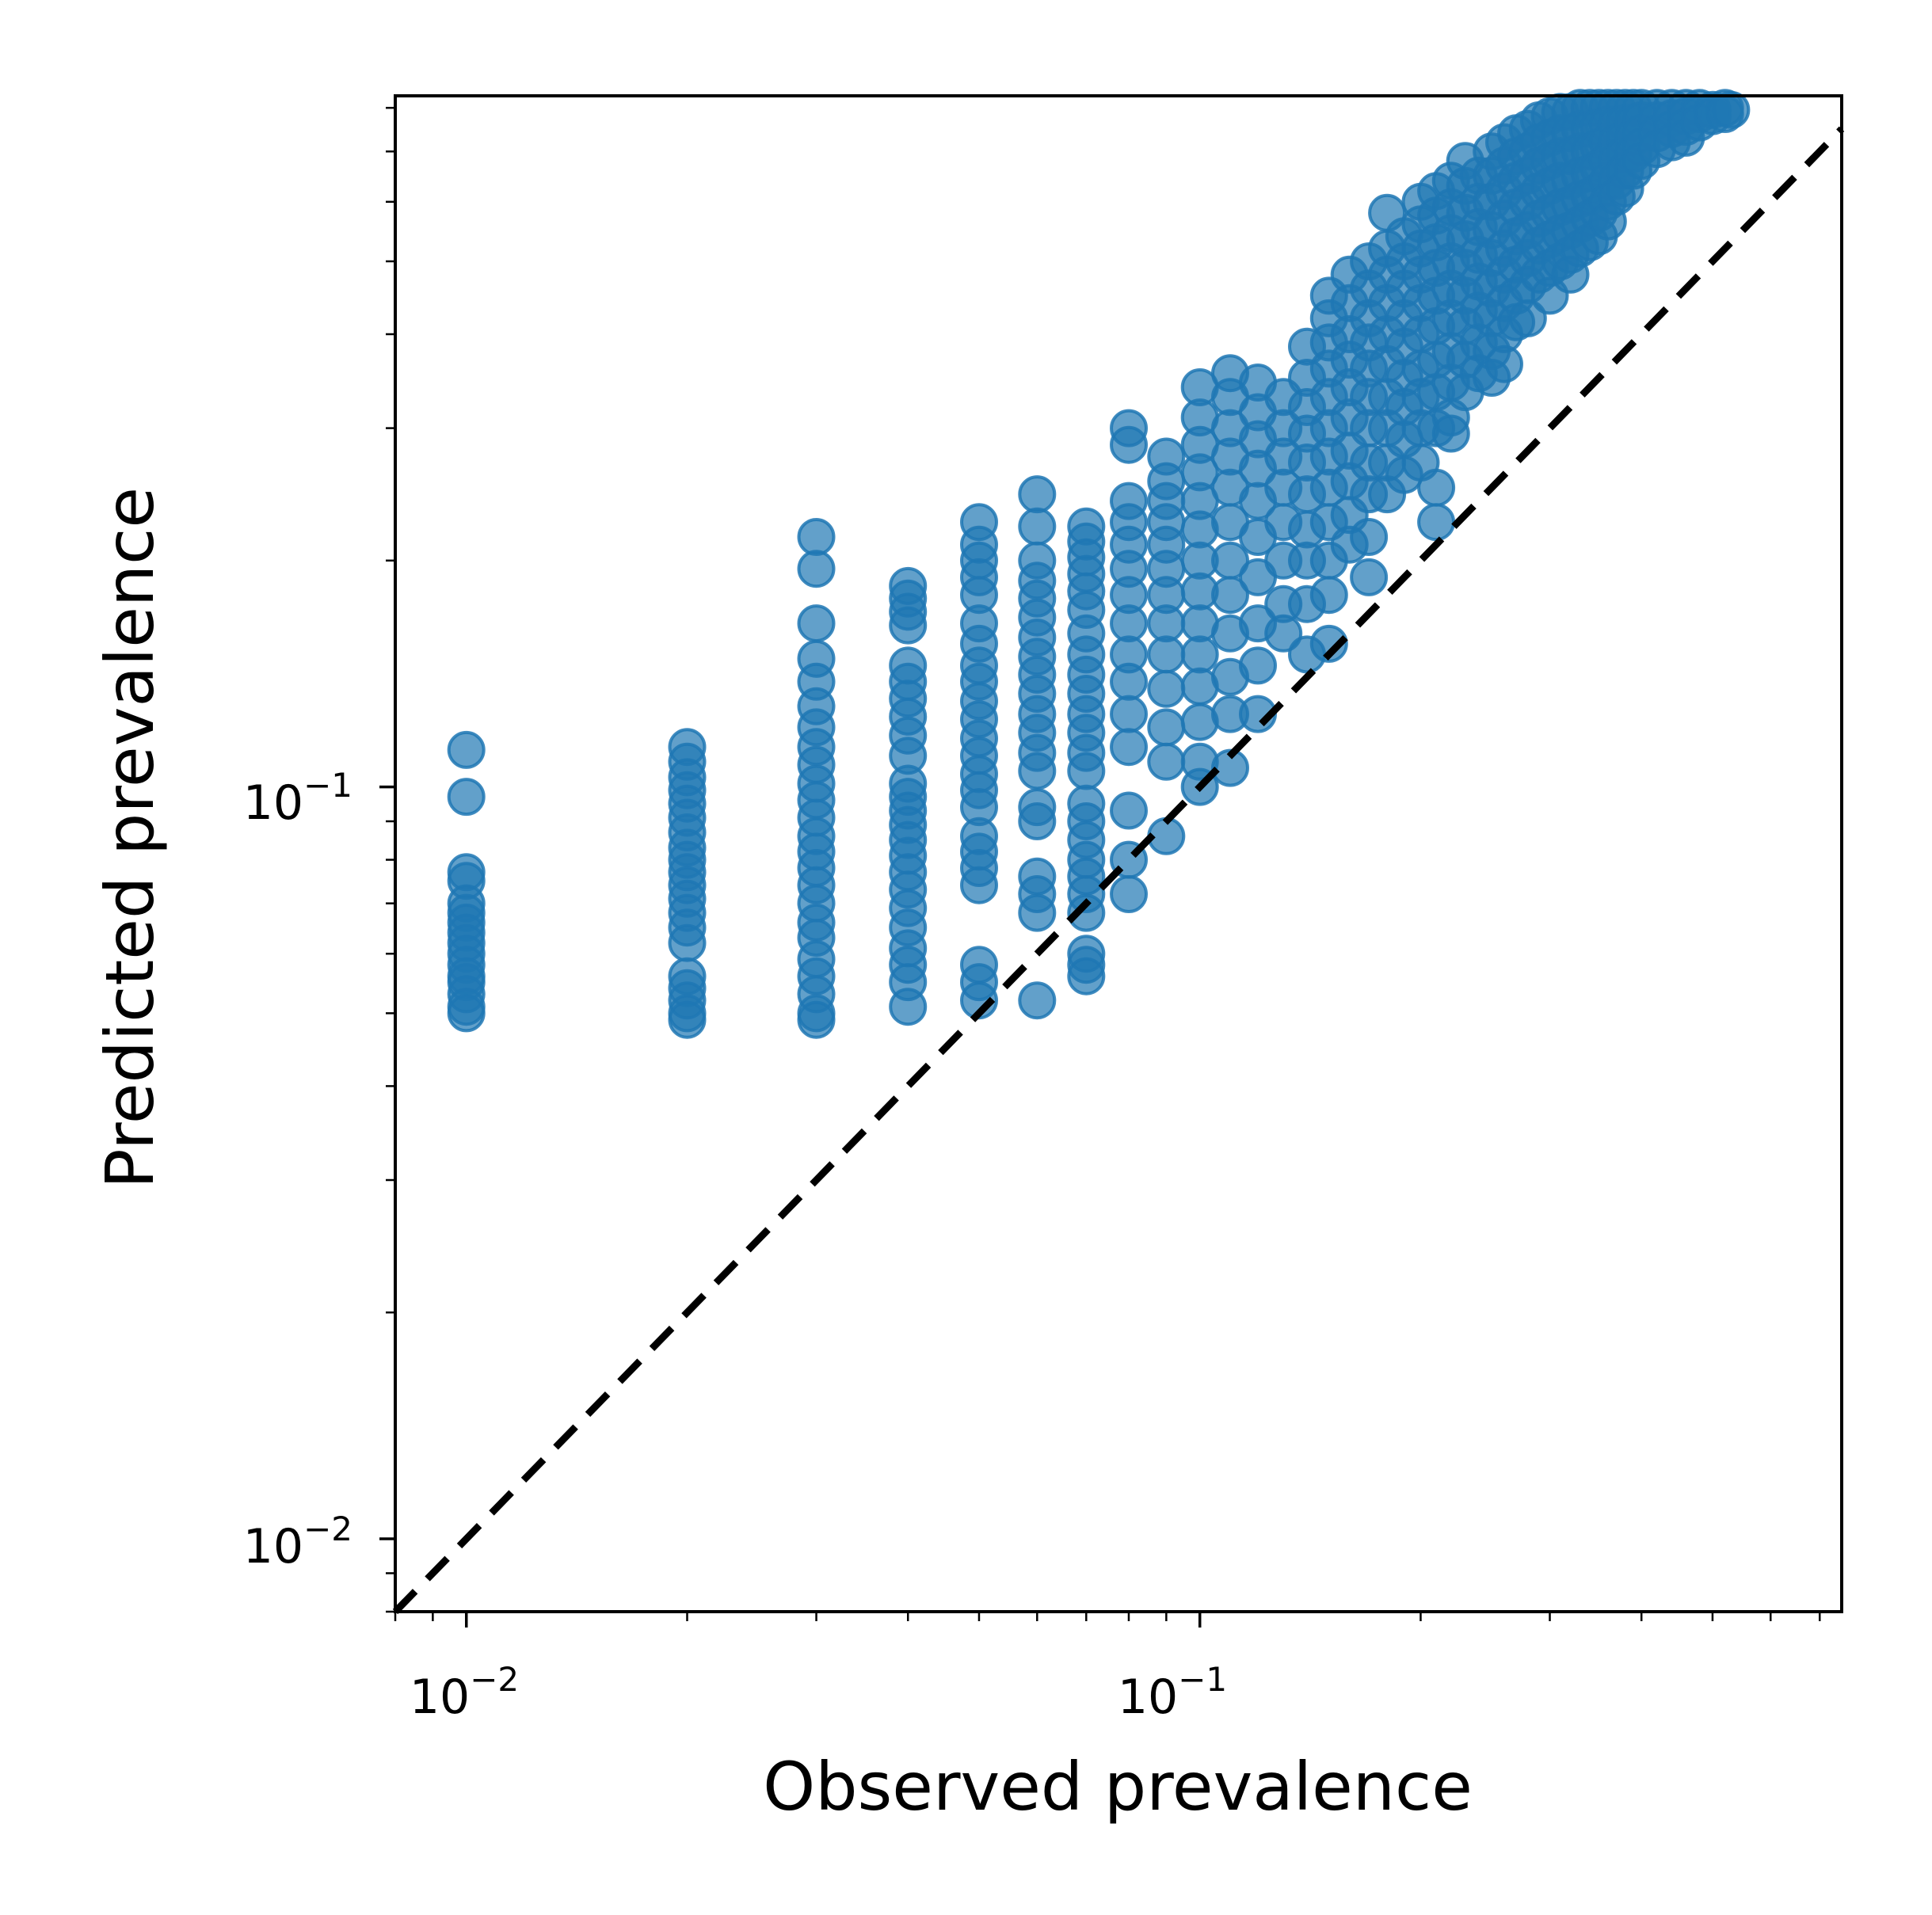 The height and width of the screenshot is (1915, 1932). I want to click on x-tick-label: 10⁻², so click(465, 1692).